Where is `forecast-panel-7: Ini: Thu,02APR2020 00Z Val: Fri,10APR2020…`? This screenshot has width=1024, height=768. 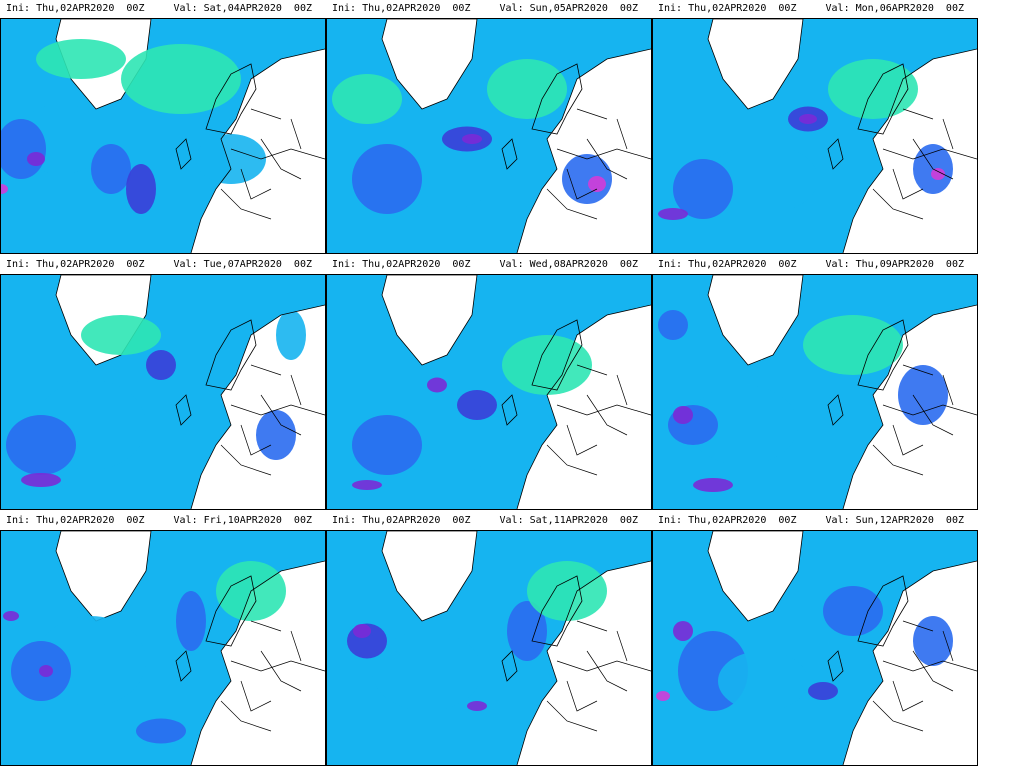
forecast-panel-7: Ini: Thu,02APR2020 00Z Val: Fri,10APR2020… is located at coordinates (163, 640).